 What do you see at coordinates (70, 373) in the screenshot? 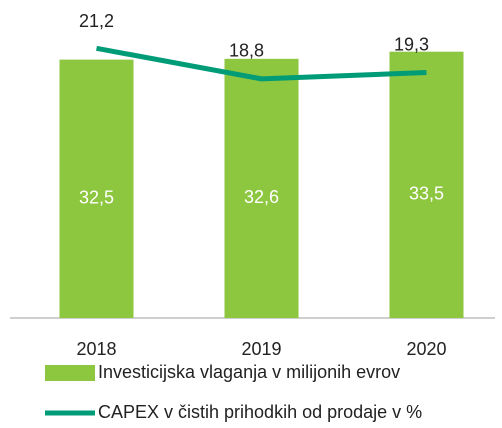
I see `legend-swatch` at bounding box center [70, 373].